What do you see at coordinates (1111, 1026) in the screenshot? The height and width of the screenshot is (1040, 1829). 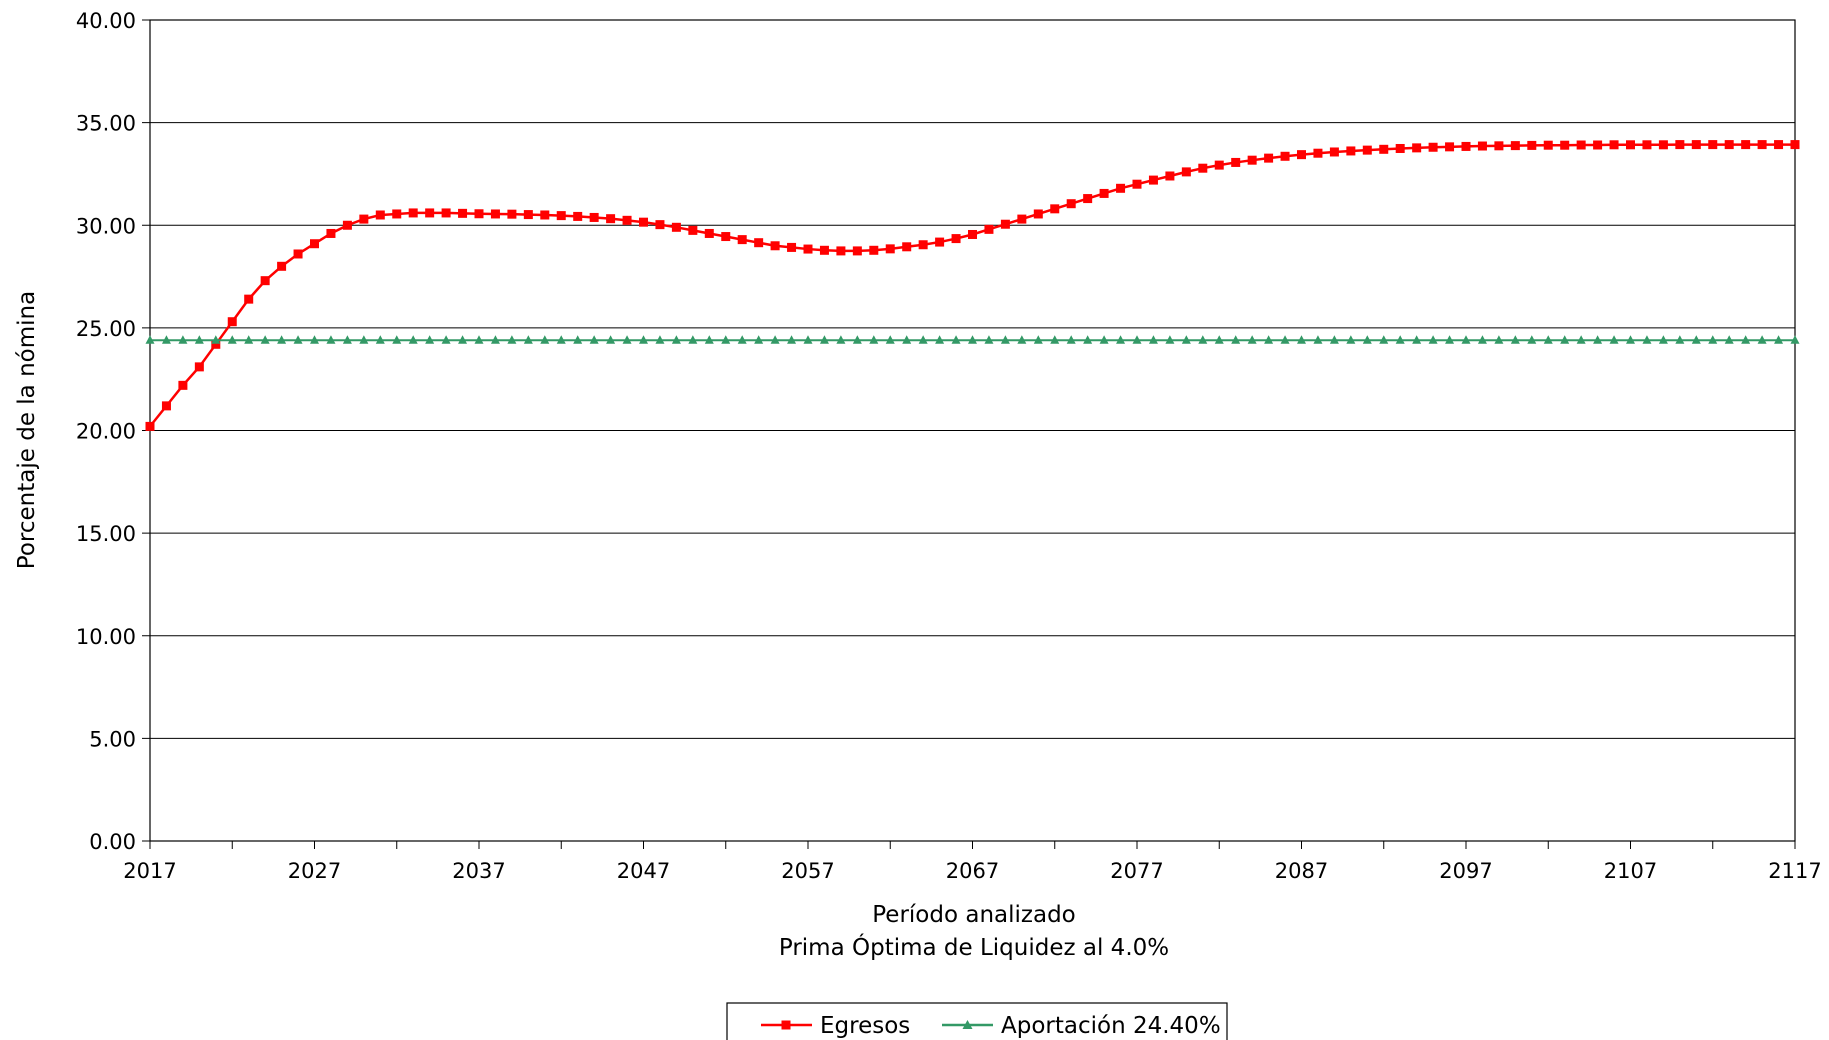 I see `legend-label-aportacion: Aportación 24.40%` at bounding box center [1111, 1026].